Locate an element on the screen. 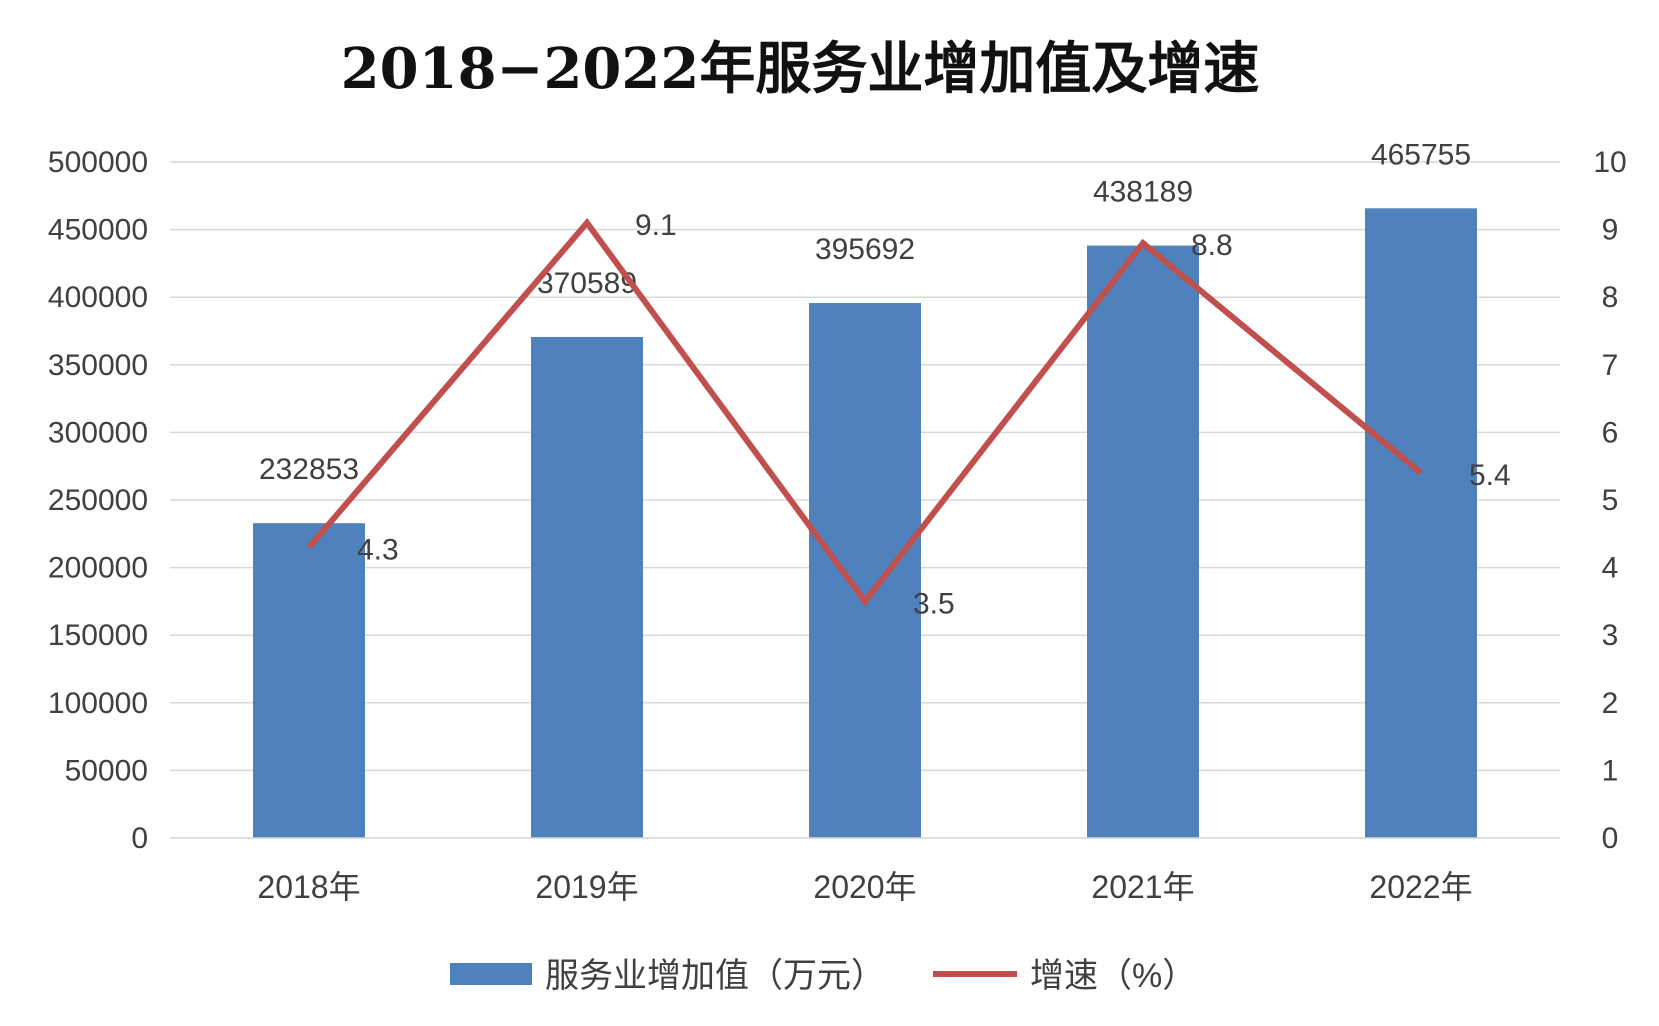  legend-bar-label: 服务业增加值（万元） is located at coordinates (715, 976).